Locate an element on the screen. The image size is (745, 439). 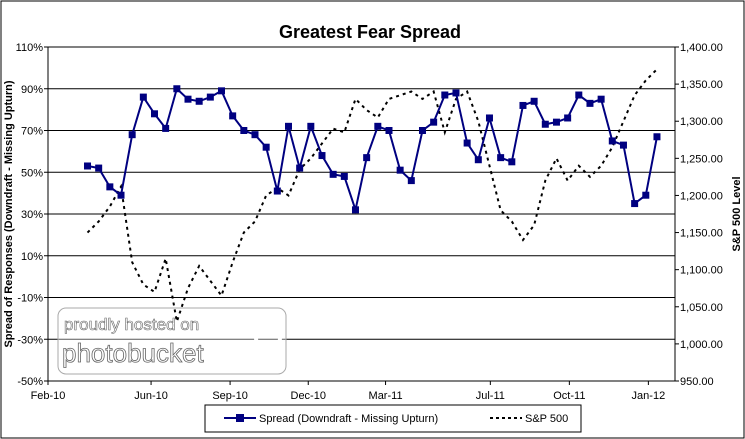
y-tick-label: 110% is located at coordinates (30, 48).